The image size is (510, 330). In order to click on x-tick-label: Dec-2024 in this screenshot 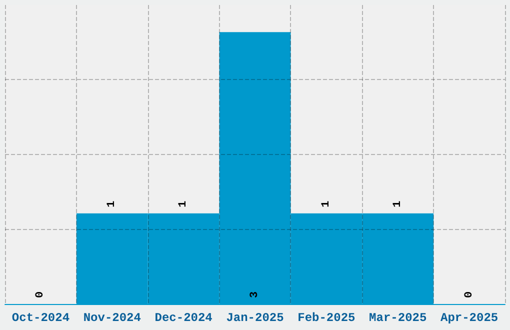, I will do `click(183, 318)`.